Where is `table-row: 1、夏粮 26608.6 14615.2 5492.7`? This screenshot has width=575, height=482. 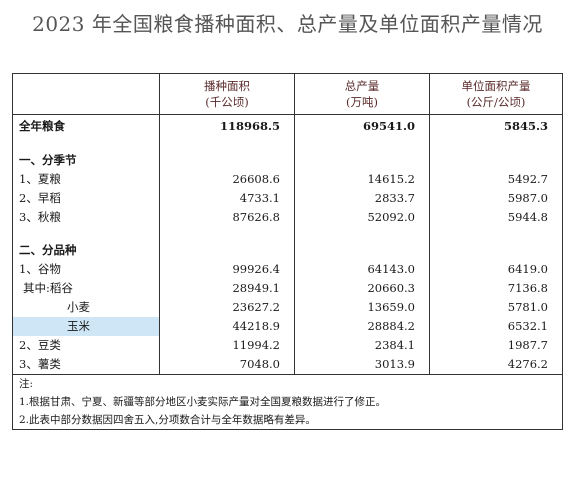 table-row: 1、夏粮 26608.6 14615.2 5492.7 is located at coordinates (288, 179).